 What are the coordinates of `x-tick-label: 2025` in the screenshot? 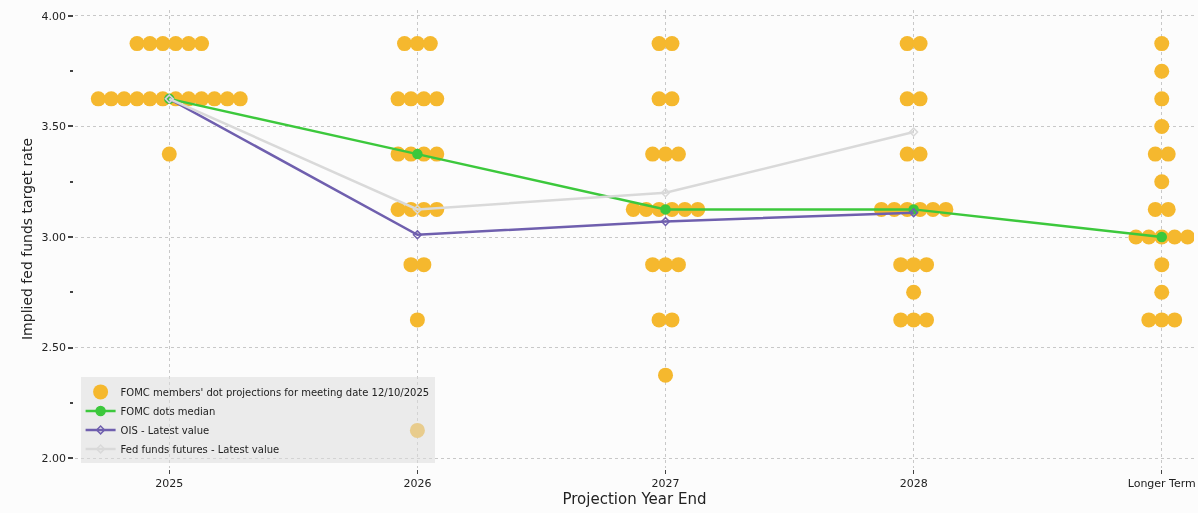 It's located at (169, 483).